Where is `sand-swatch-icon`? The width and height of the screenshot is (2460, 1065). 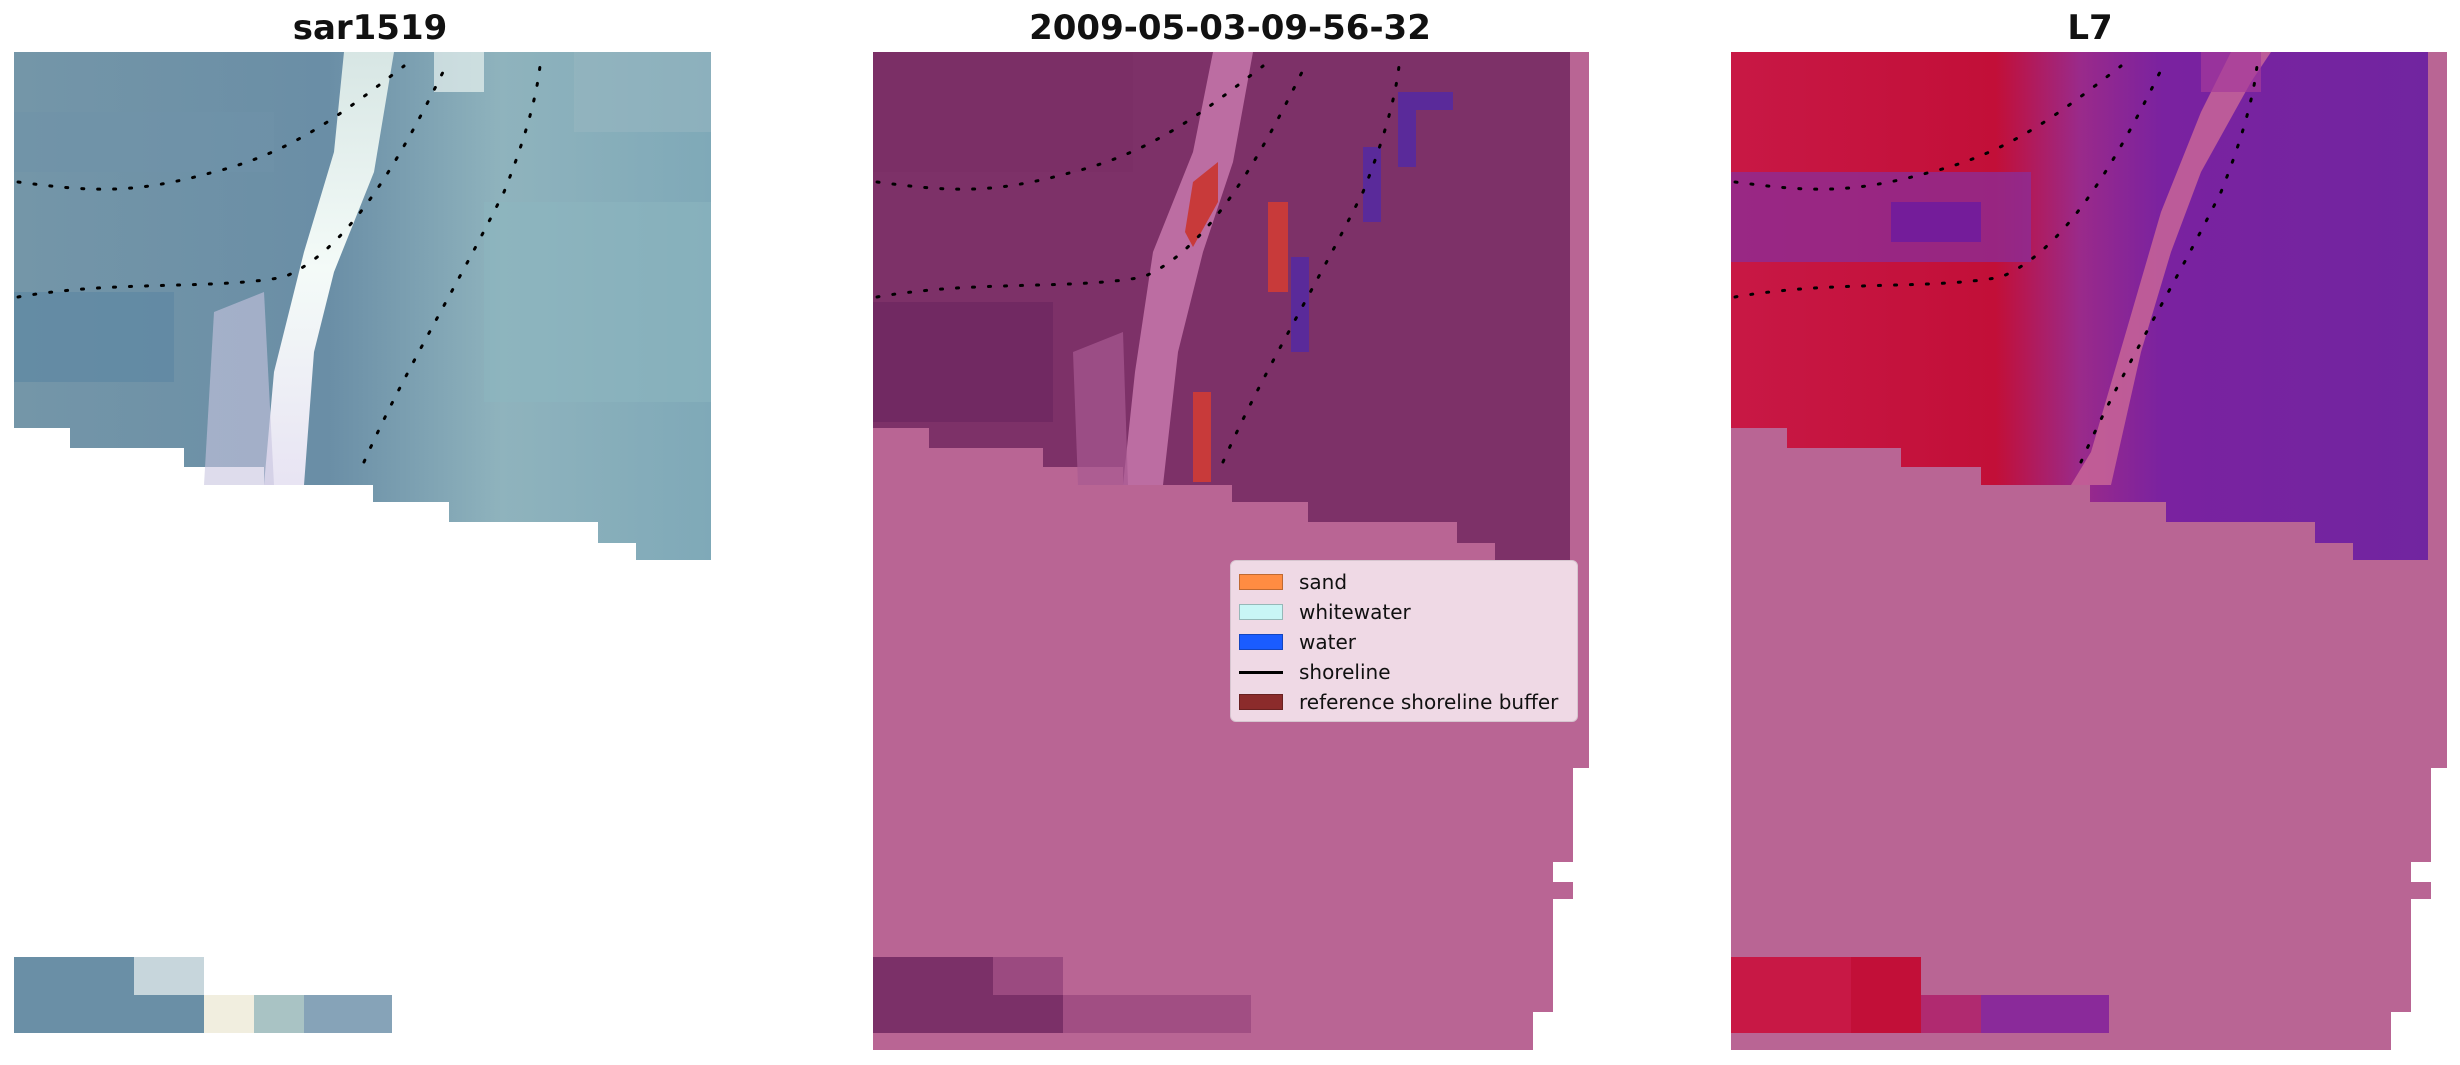 sand-swatch-icon is located at coordinates (1261, 582).